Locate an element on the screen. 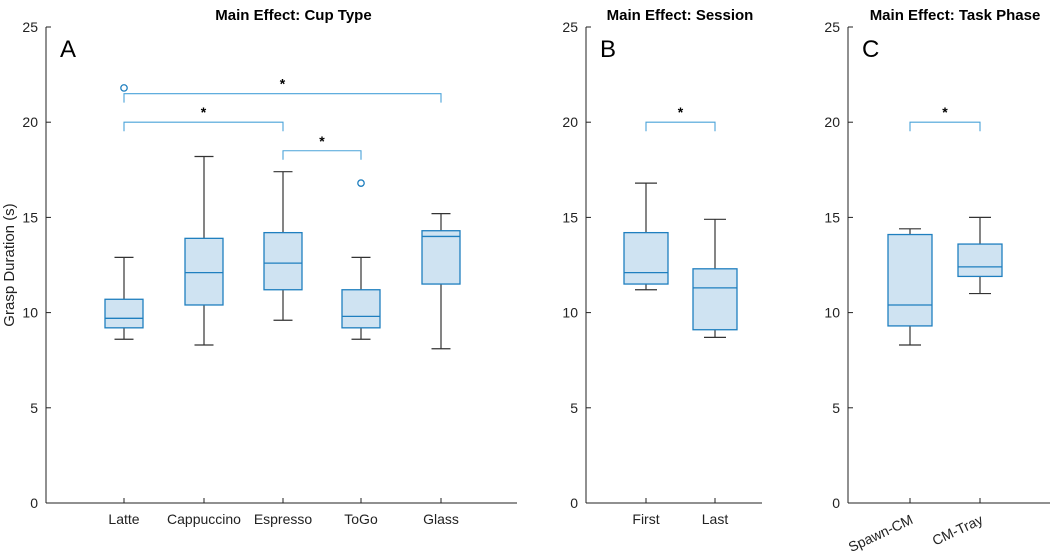 This screenshot has height=558, width=1052. box-first is located at coordinates (646, 258).